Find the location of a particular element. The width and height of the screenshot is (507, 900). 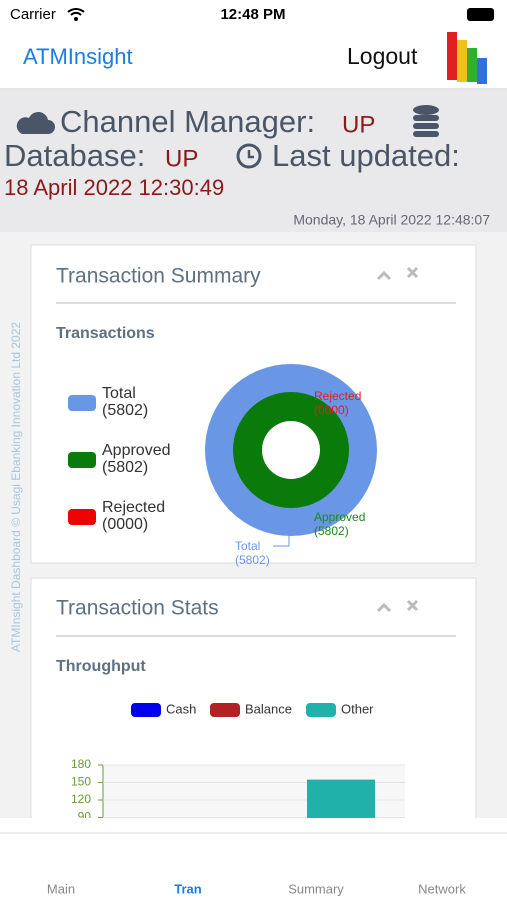

database-label: Database: is located at coordinates (74, 155).